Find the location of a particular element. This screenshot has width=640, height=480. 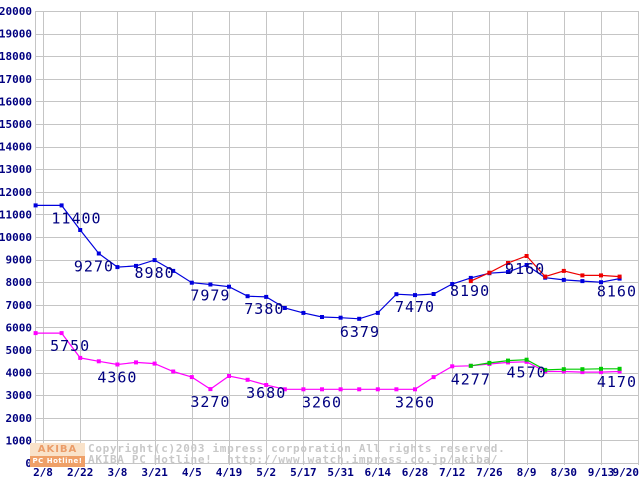

y-tick-label: 5000 is located at coordinates (19, 350).